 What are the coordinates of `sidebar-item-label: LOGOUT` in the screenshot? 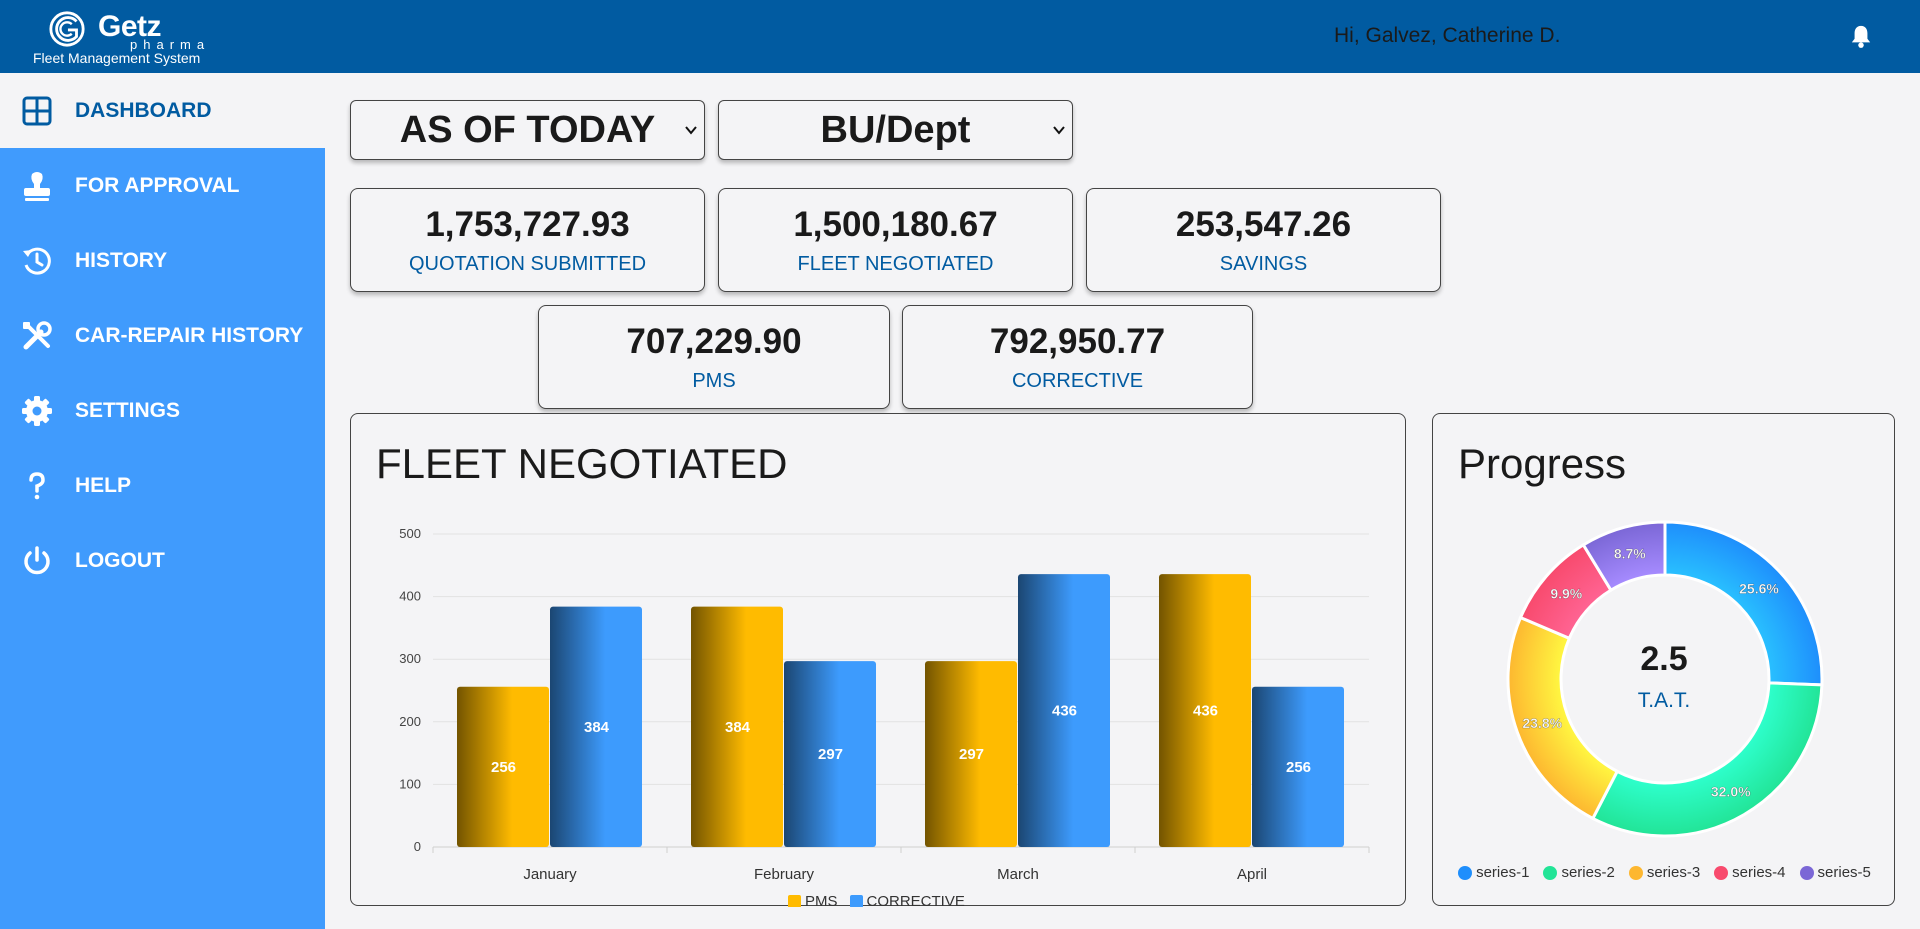 It's located at (120, 560).